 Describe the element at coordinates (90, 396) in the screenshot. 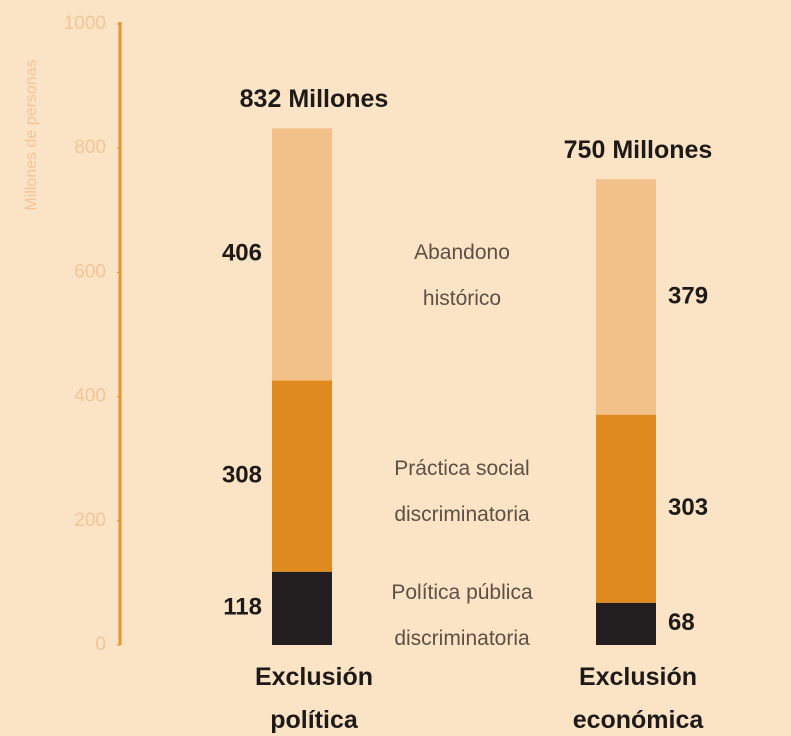

I see `y-tick-label: 400` at that location.